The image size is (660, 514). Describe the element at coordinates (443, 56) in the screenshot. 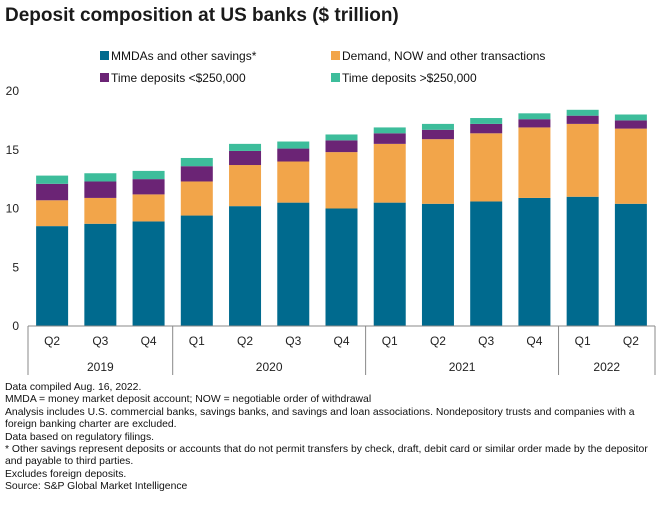

I see `legend-label: Demand, NOW and other transactions` at that location.